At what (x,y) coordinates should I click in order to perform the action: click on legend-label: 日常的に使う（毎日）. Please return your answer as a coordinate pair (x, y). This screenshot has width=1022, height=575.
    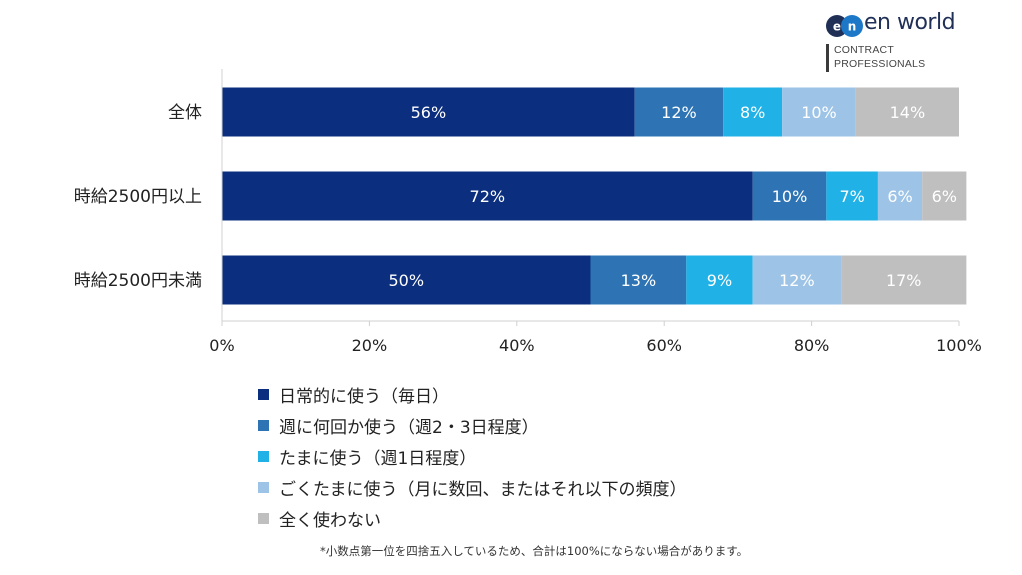
    Looking at the image, I should click on (364, 397).